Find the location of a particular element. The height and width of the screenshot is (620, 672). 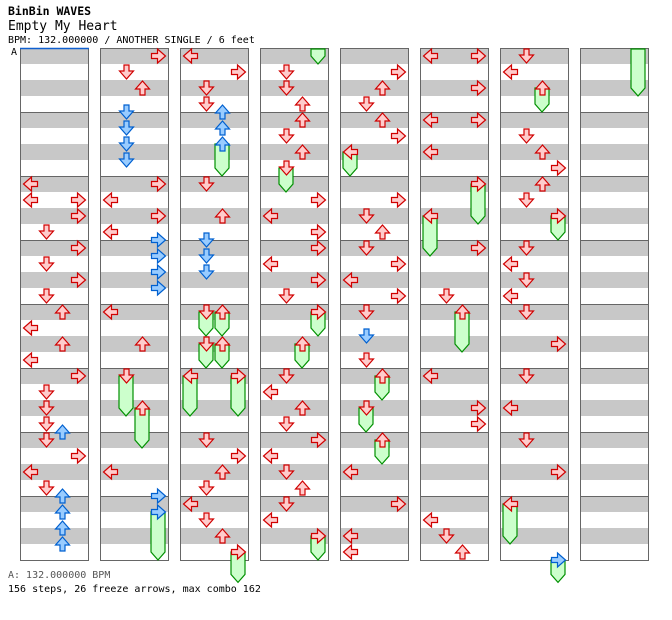

freeze-body is located at coordinates (638, 72).